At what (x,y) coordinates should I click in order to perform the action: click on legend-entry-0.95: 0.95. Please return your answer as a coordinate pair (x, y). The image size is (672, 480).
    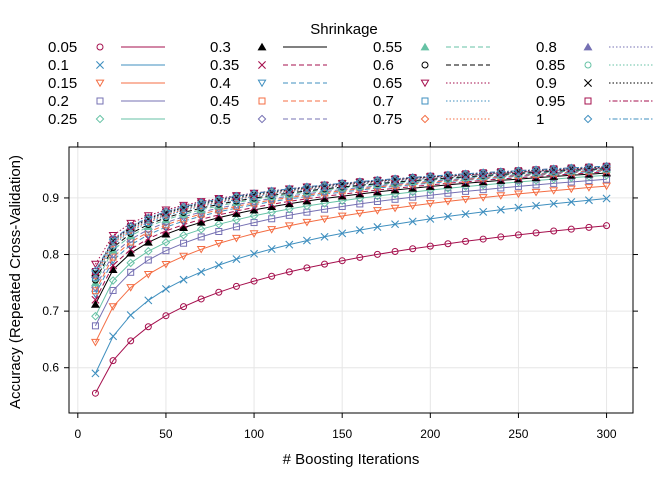
    Looking at the image, I should click on (594, 101).